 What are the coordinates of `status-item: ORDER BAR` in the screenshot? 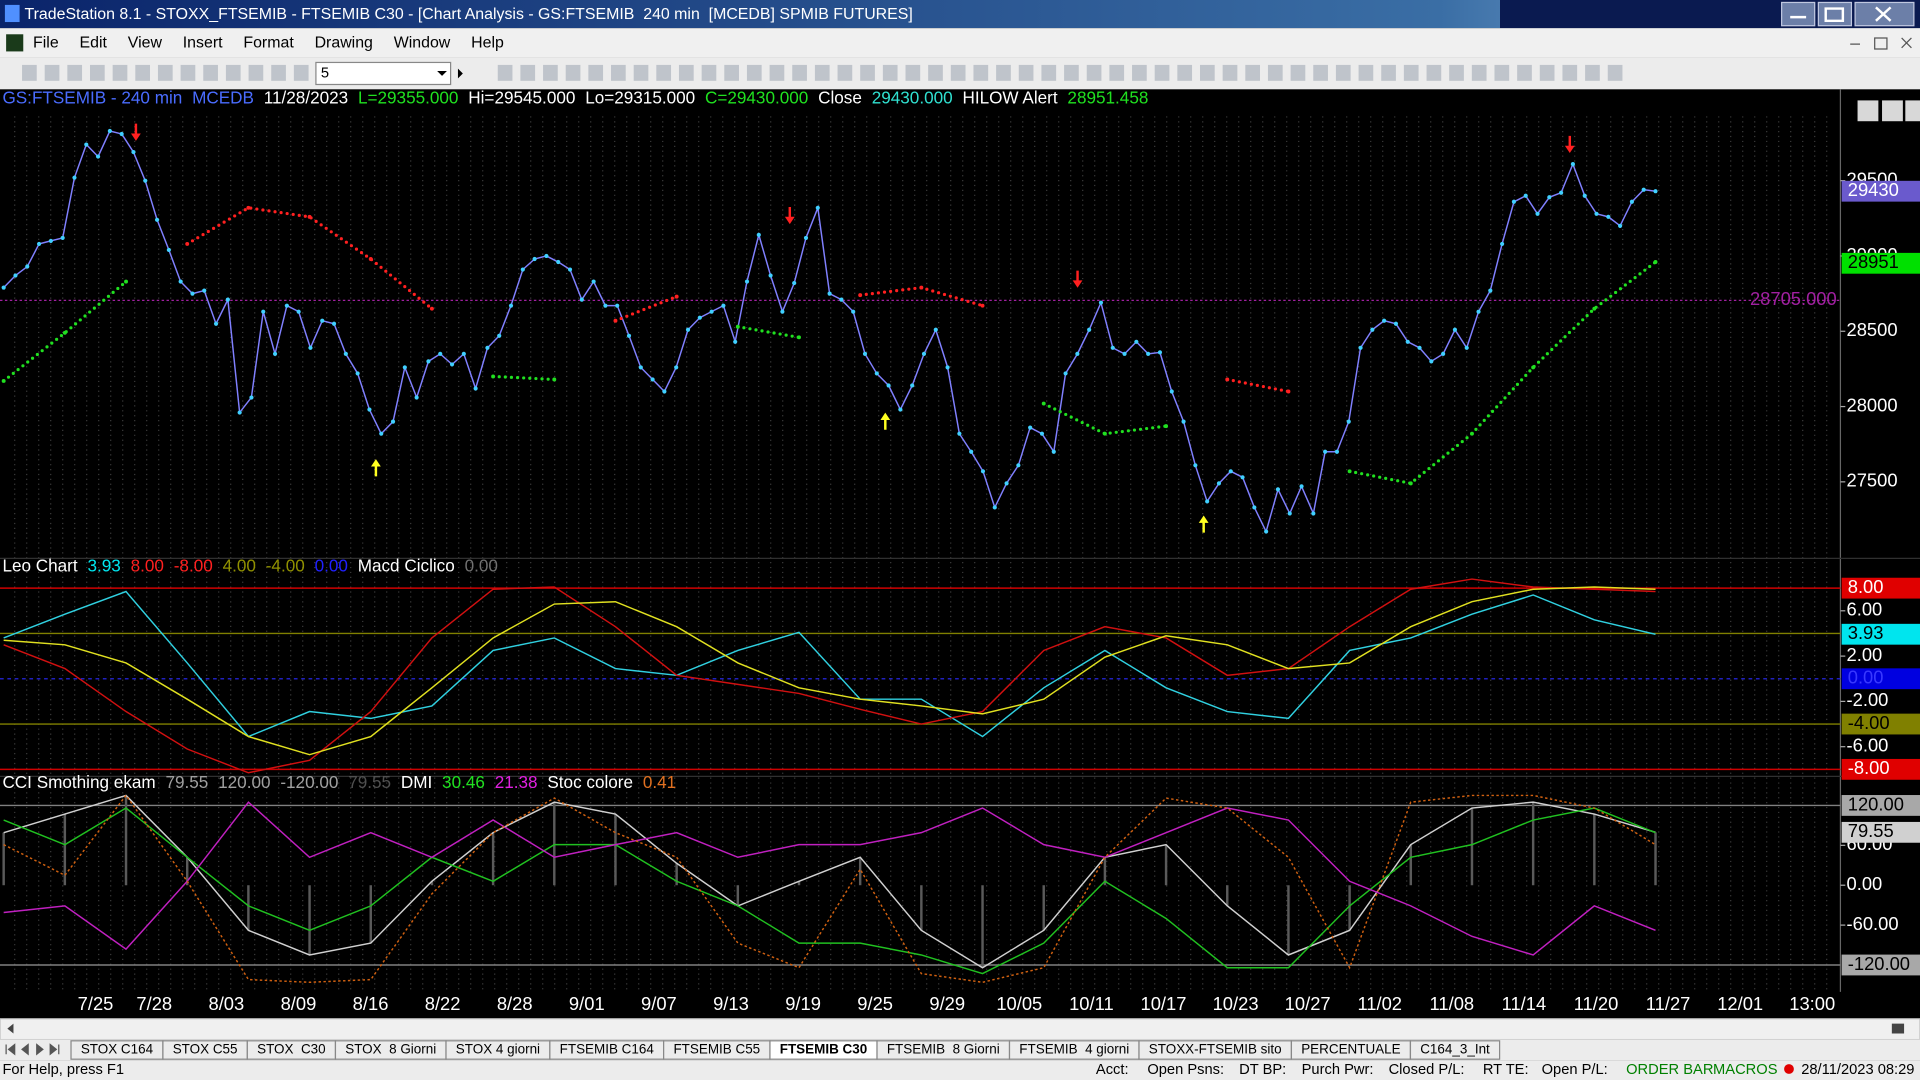 It's located at (1669, 1070).